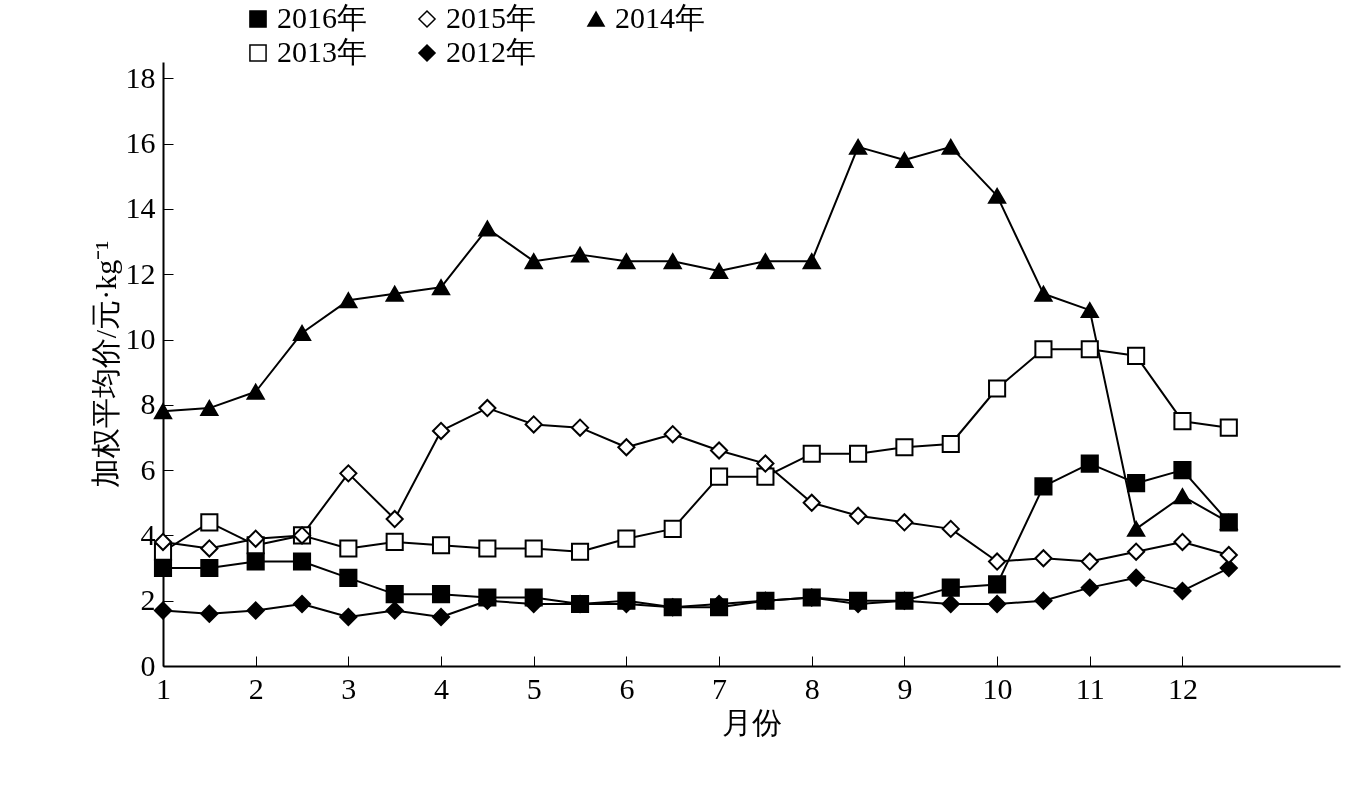  I want to click on legend-label: 2015年, so click(491, 17).